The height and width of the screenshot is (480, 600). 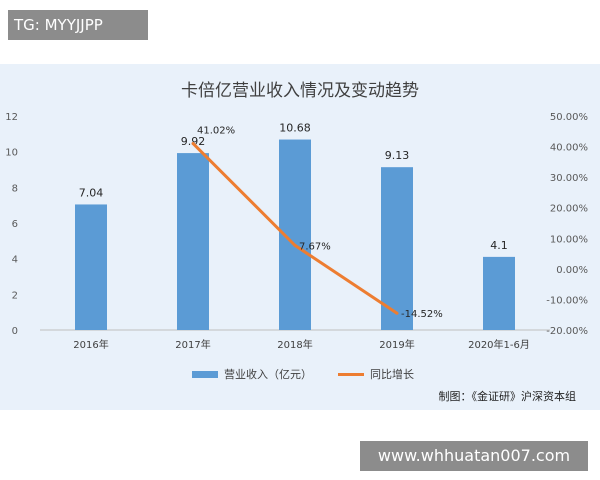 What do you see at coordinates (15, 260) in the screenshot?
I see `y-left-tick-label: 4` at bounding box center [15, 260].